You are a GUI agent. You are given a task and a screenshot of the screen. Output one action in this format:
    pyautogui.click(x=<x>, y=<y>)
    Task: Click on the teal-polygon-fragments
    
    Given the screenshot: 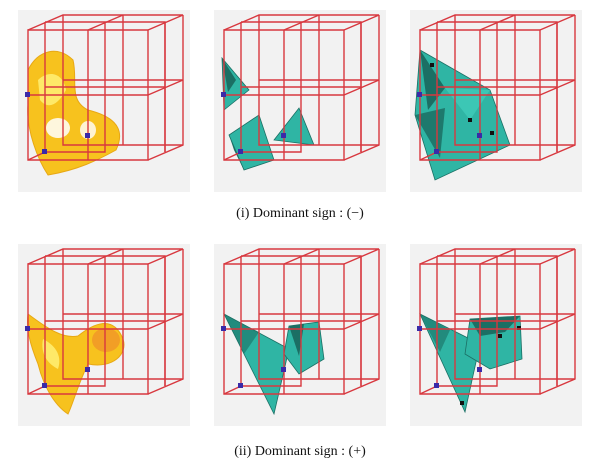 What is the action you would take?
    pyautogui.click(x=268, y=113)
    